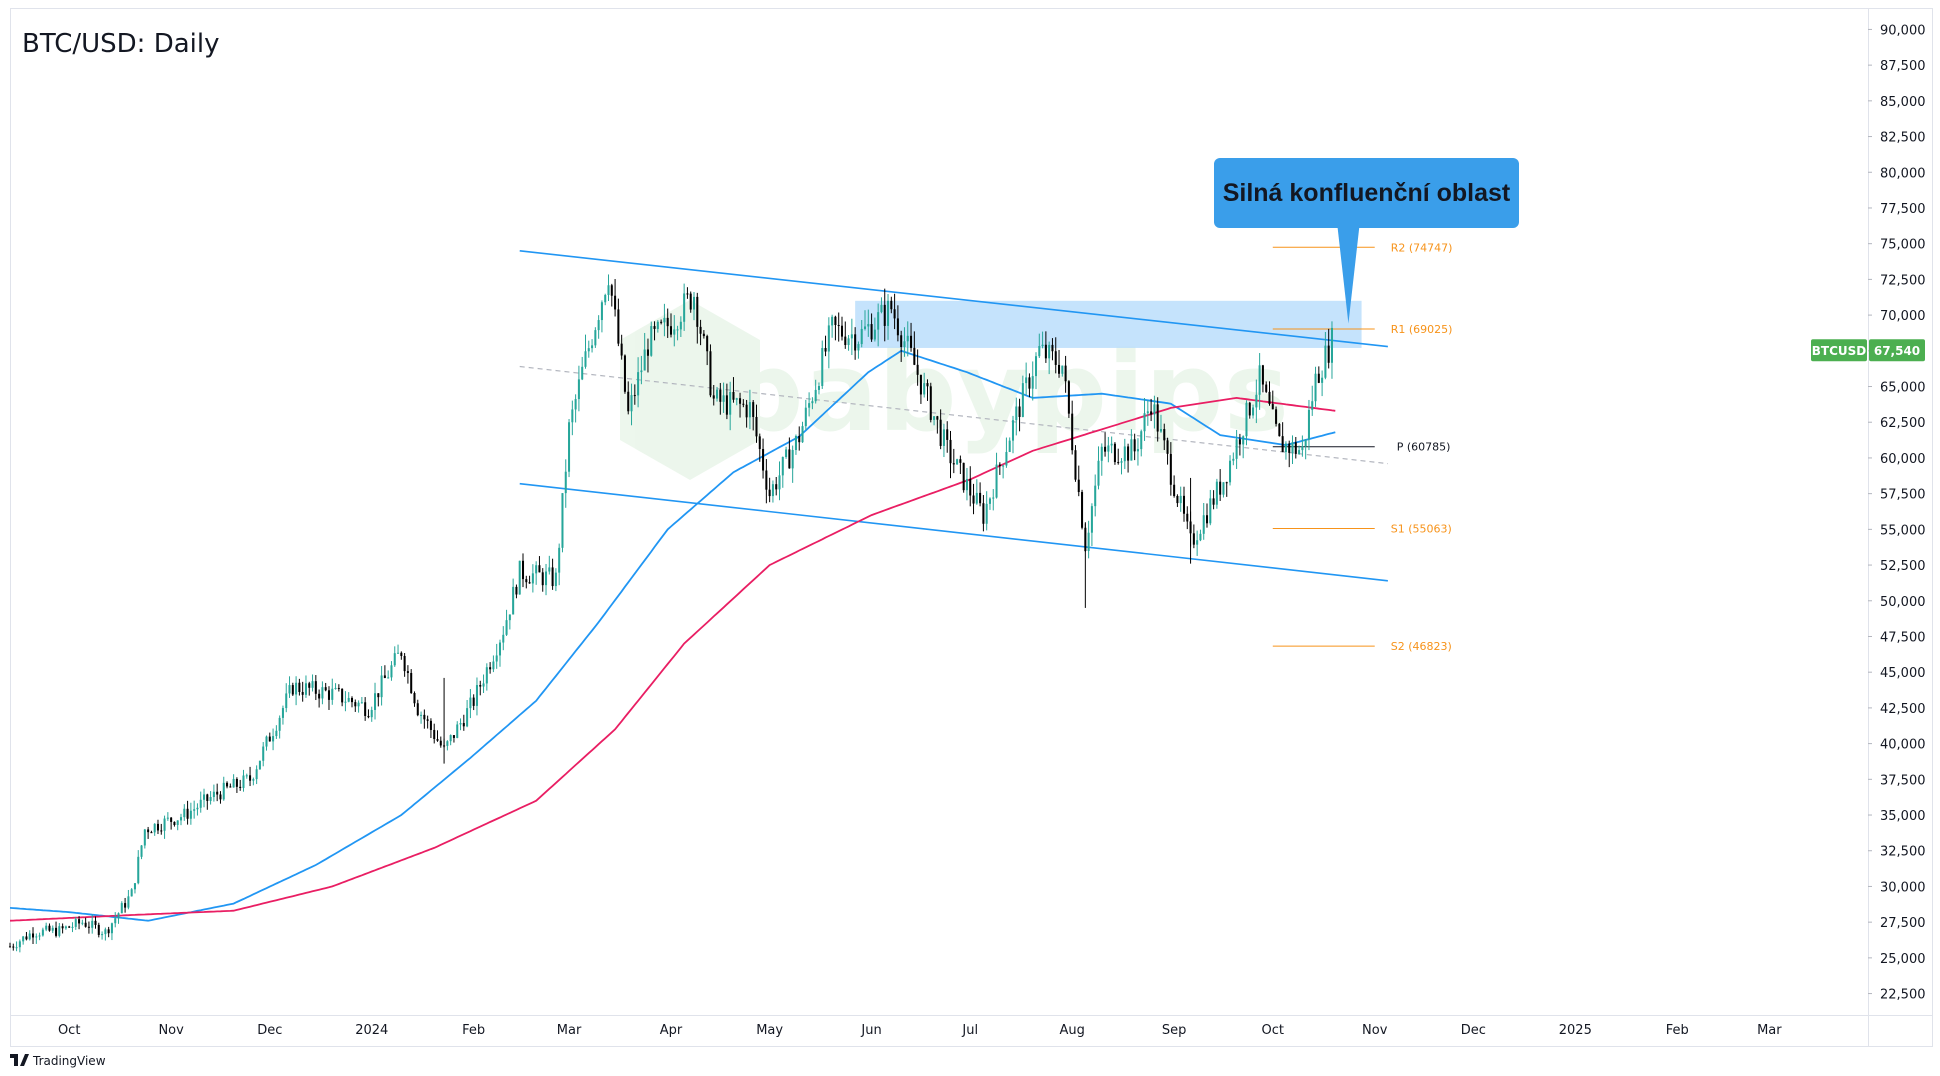 Image resolution: width=1940 pixels, height=1076 pixels. I want to click on x-tick-label: Mar, so click(569, 1030).